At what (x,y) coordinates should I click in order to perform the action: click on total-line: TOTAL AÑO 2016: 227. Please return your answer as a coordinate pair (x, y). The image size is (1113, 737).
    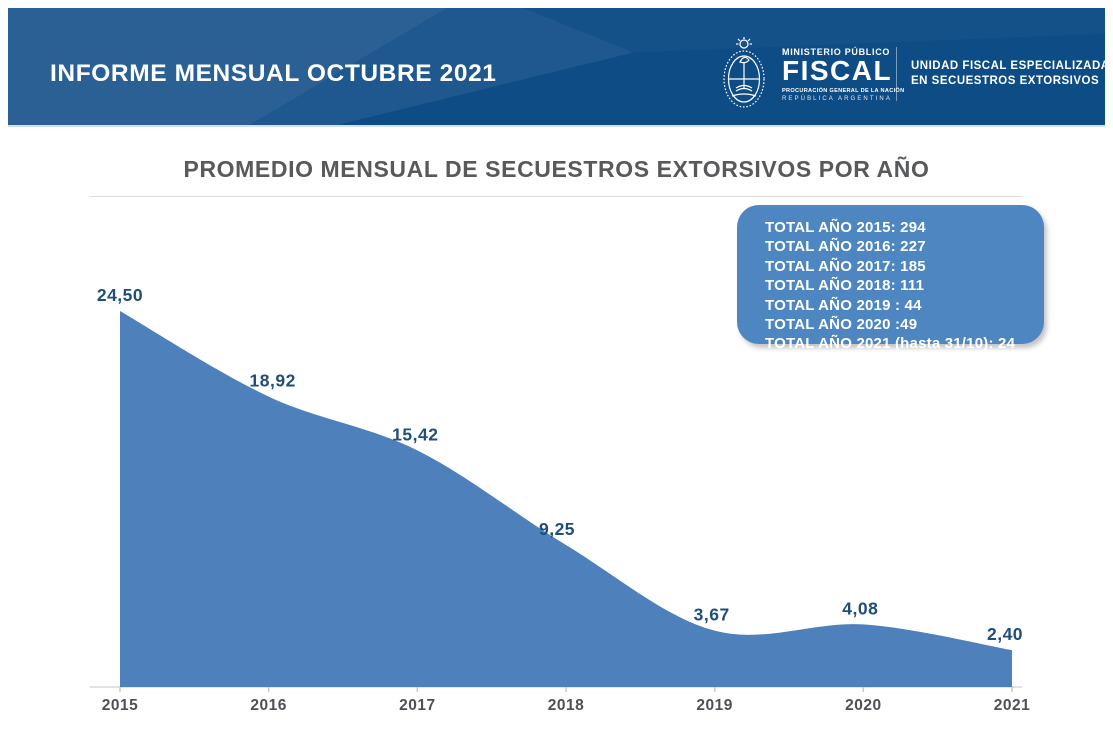
    Looking at the image, I should click on (845, 247).